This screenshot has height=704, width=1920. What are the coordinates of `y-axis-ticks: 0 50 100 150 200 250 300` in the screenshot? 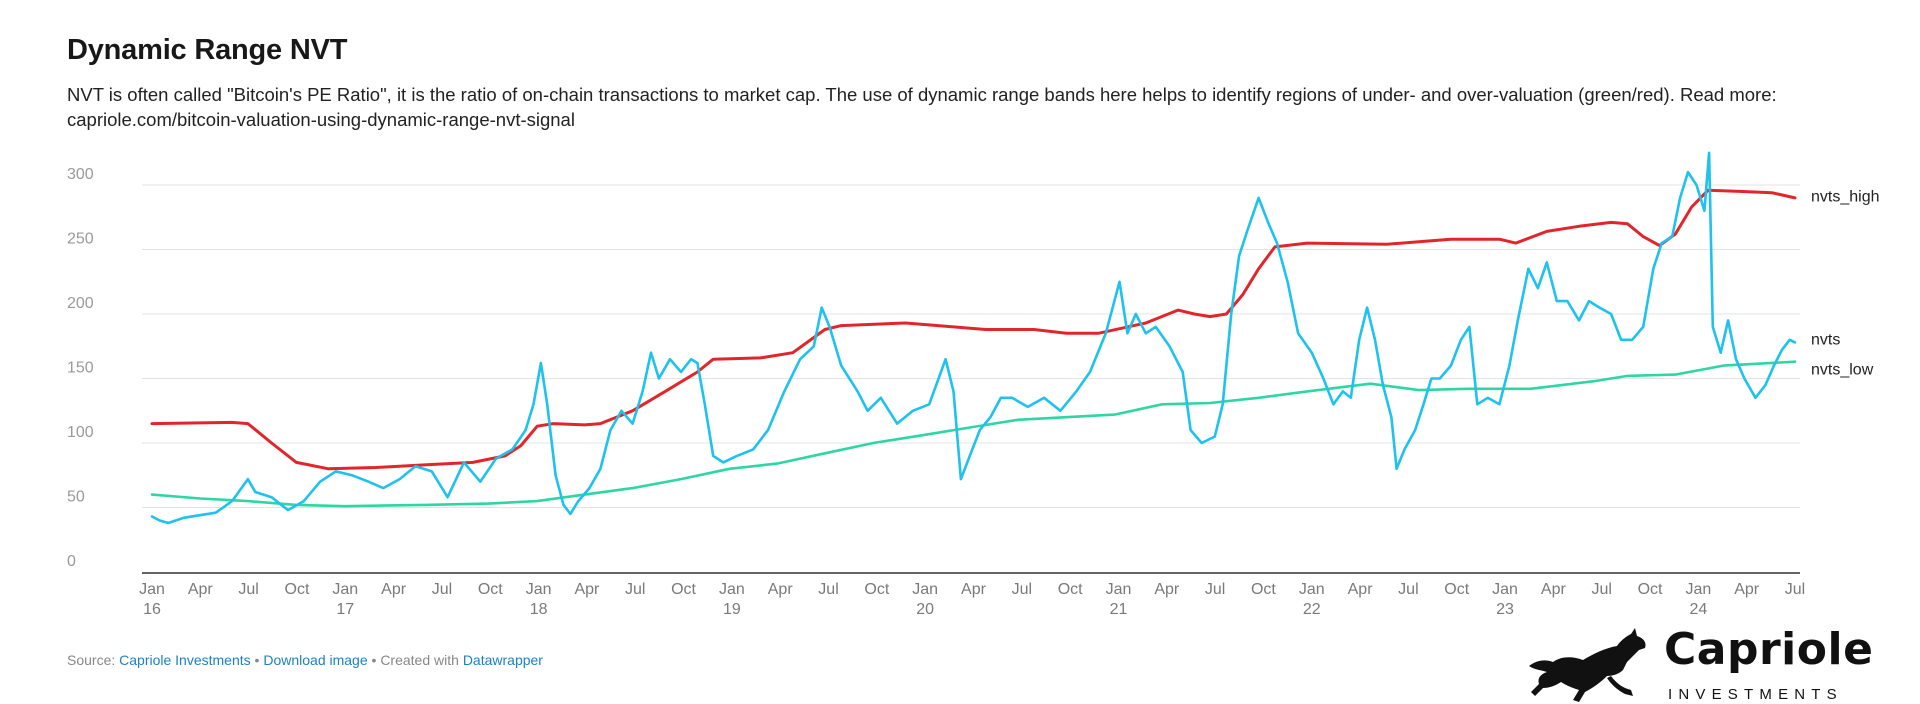 It's located at (80, 368).